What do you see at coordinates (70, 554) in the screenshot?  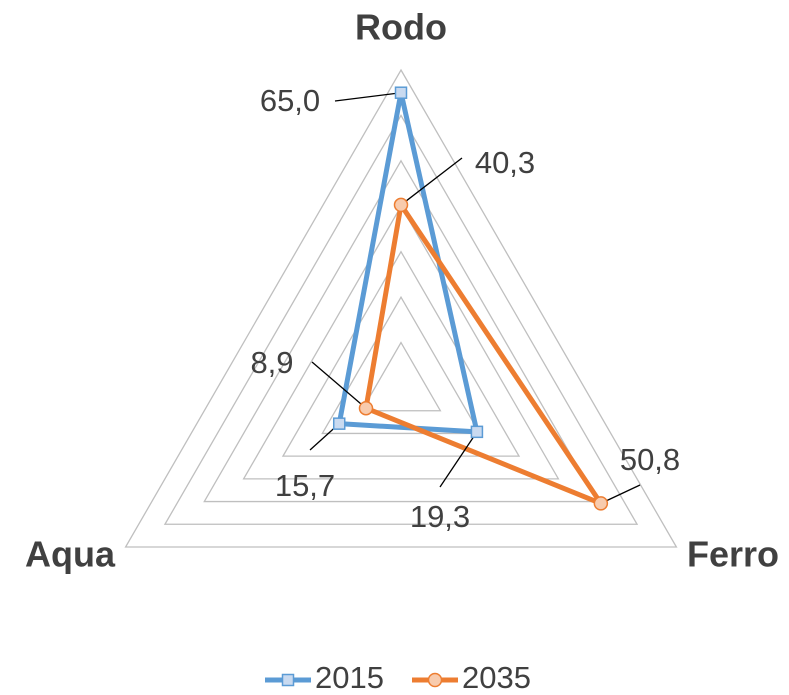 I see `category-label: Aqua` at bounding box center [70, 554].